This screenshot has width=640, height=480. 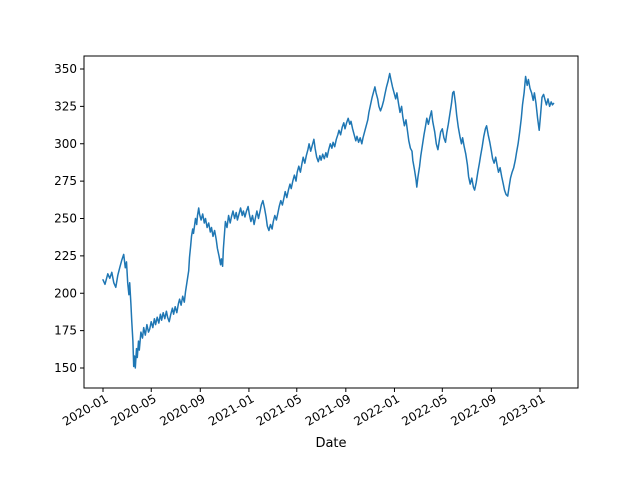 What do you see at coordinates (65, 331) in the screenshot?
I see `y-tick-label: 175` at bounding box center [65, 331].